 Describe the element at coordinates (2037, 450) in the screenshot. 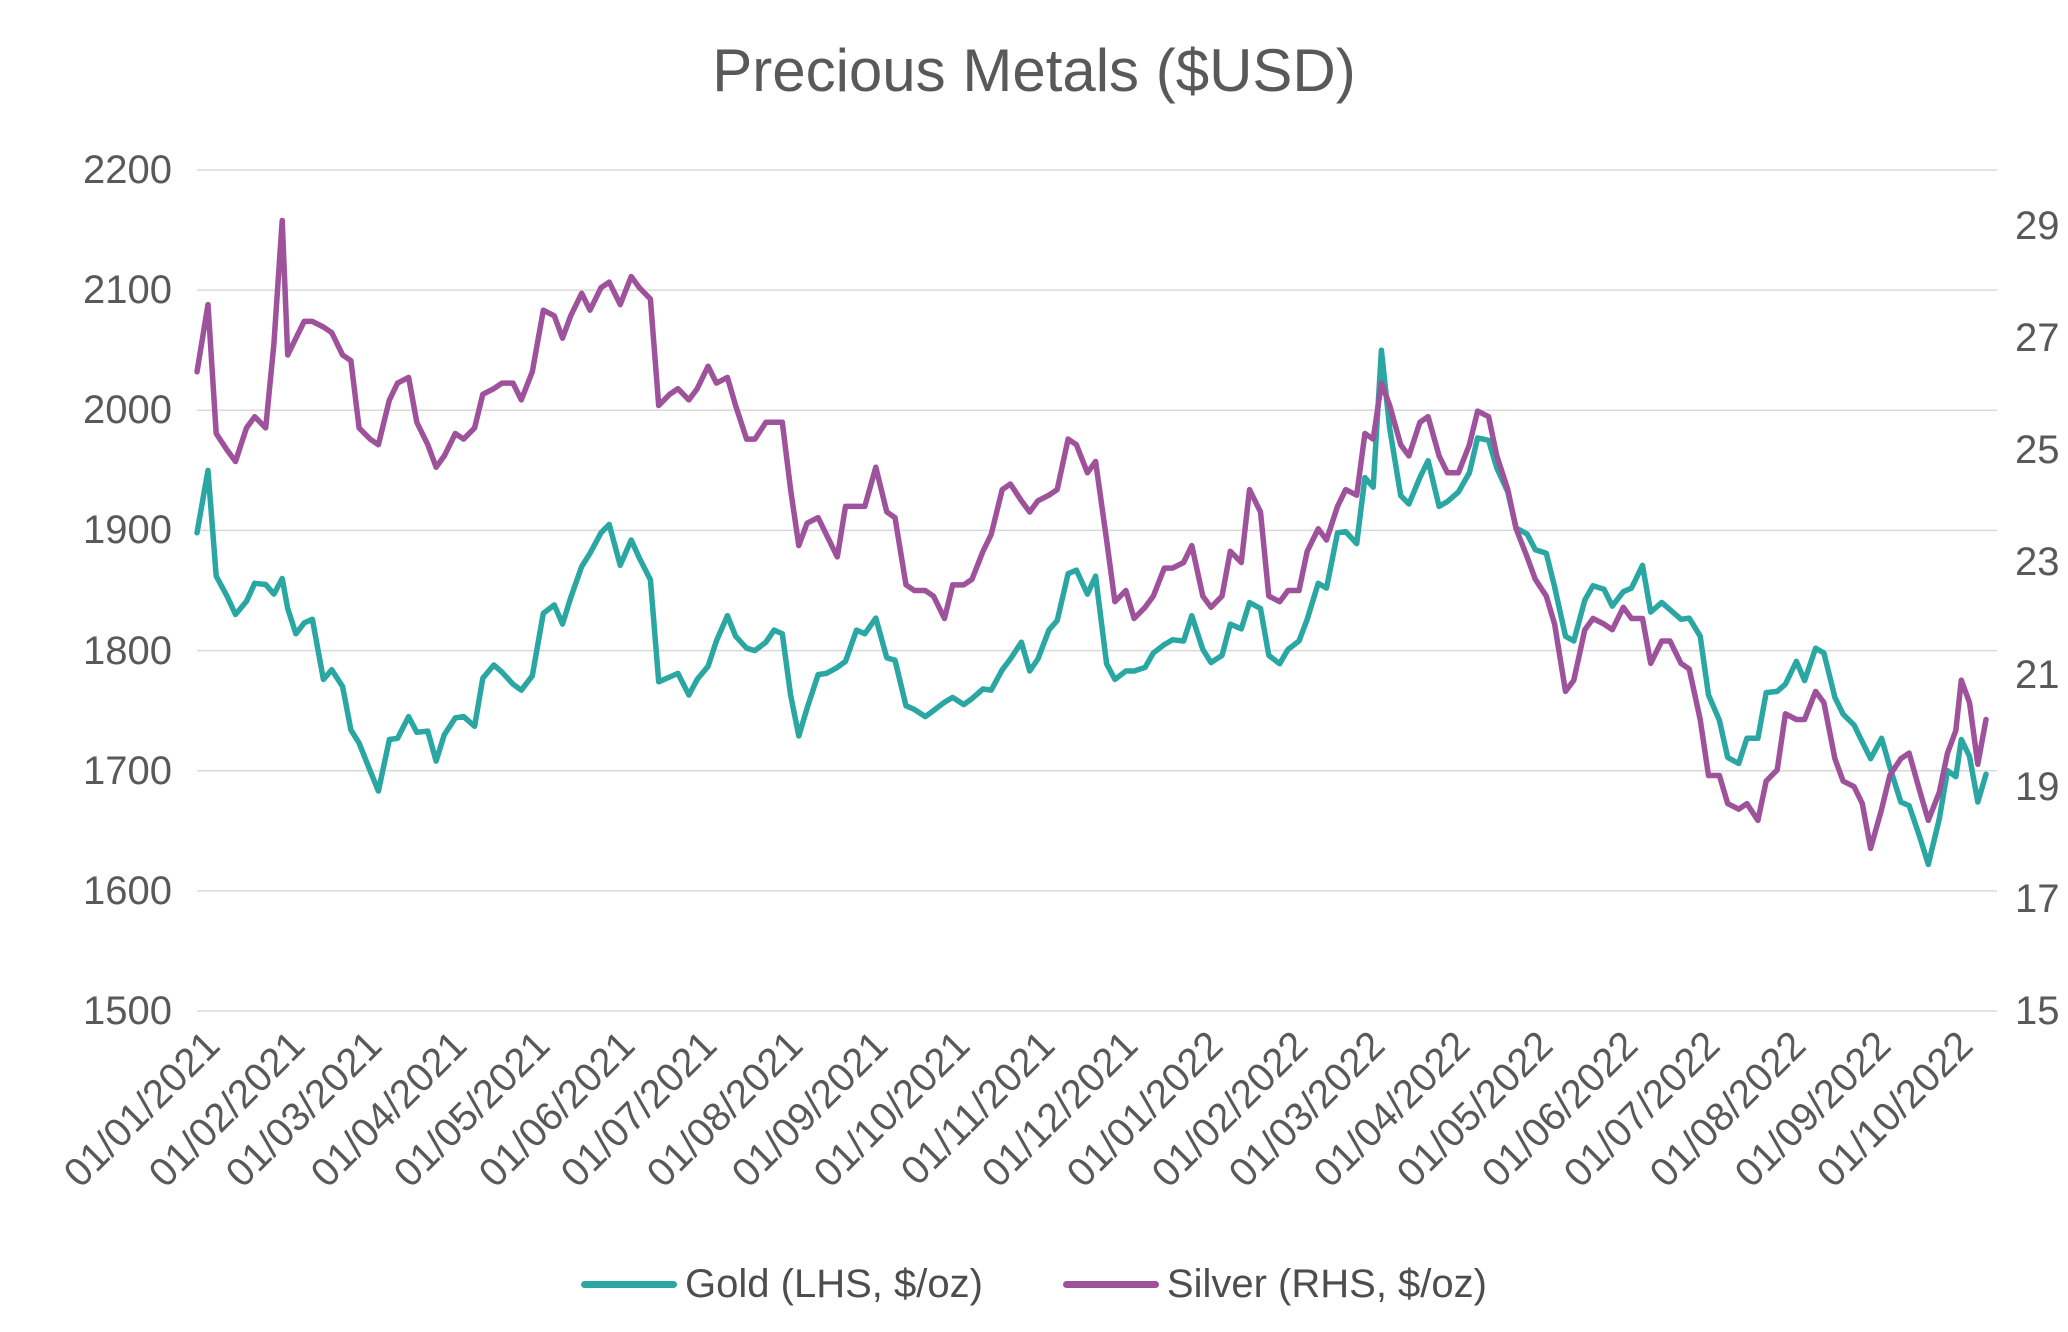

I see `y-right-tick-label: 25` at that location.